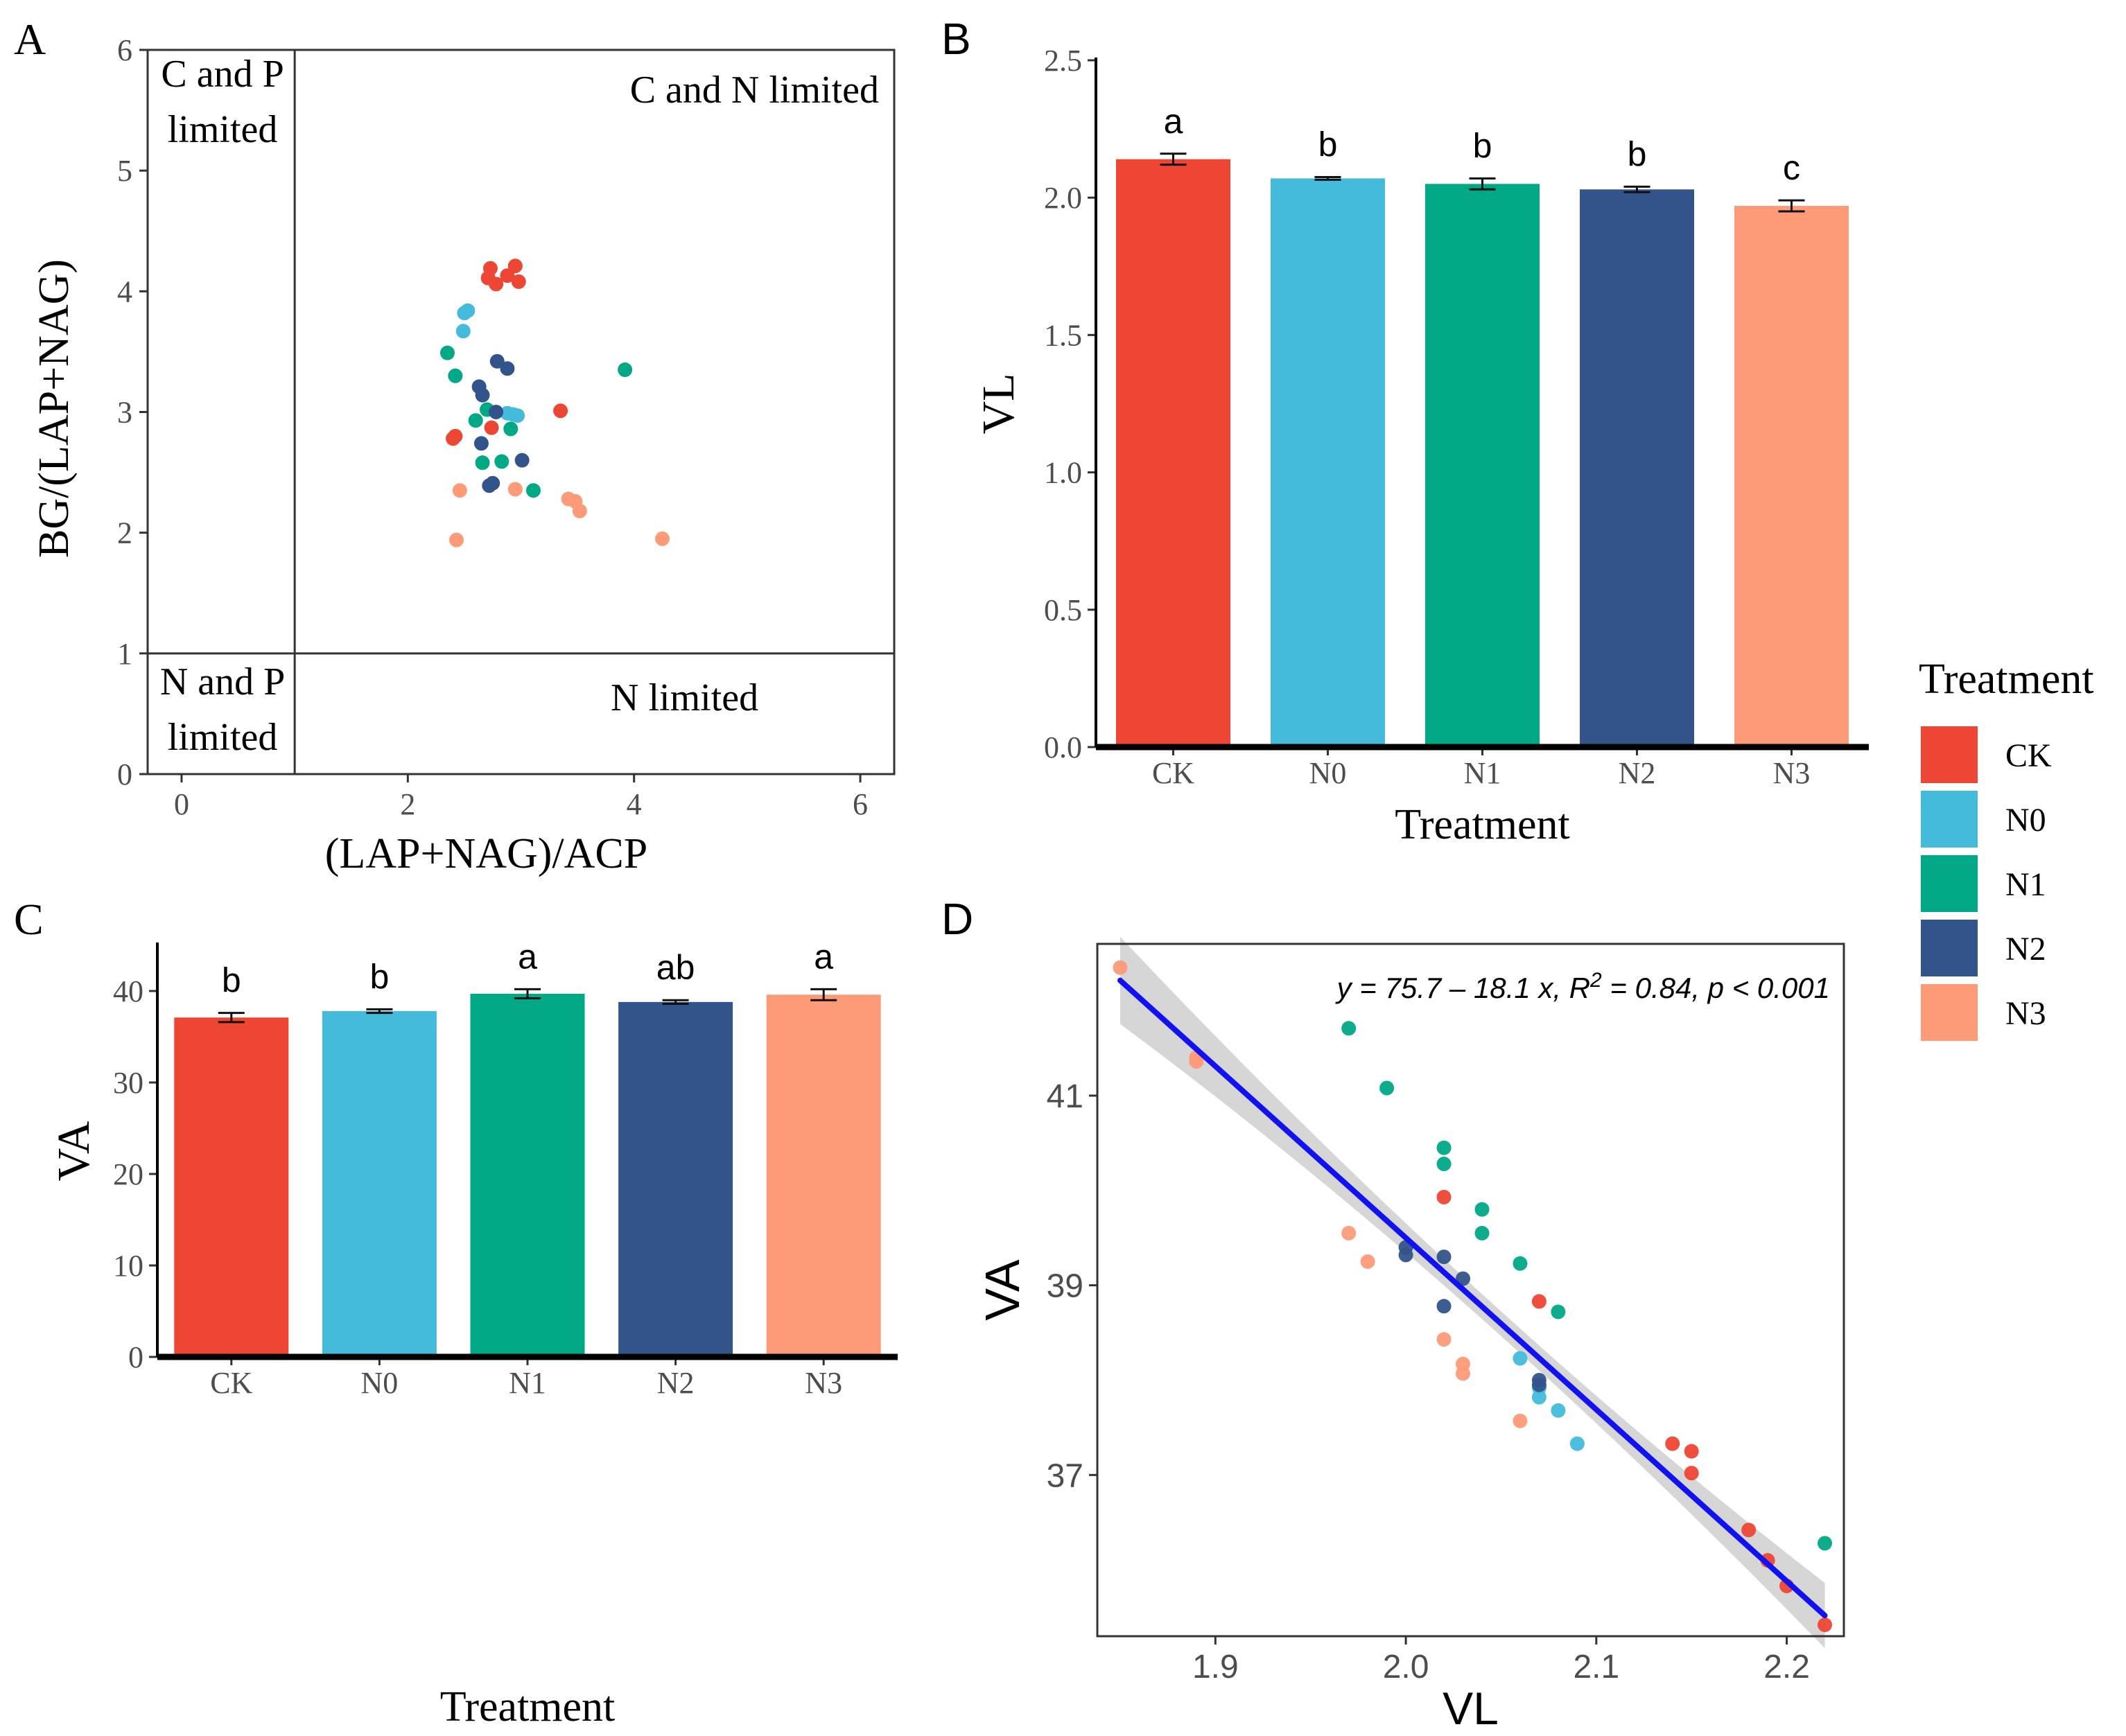 This screenshot has height=1736, width=2126. Describe the element at coordinates (1063, 198) in the screenshot. I see `ytick-label: 2.0` at that location.